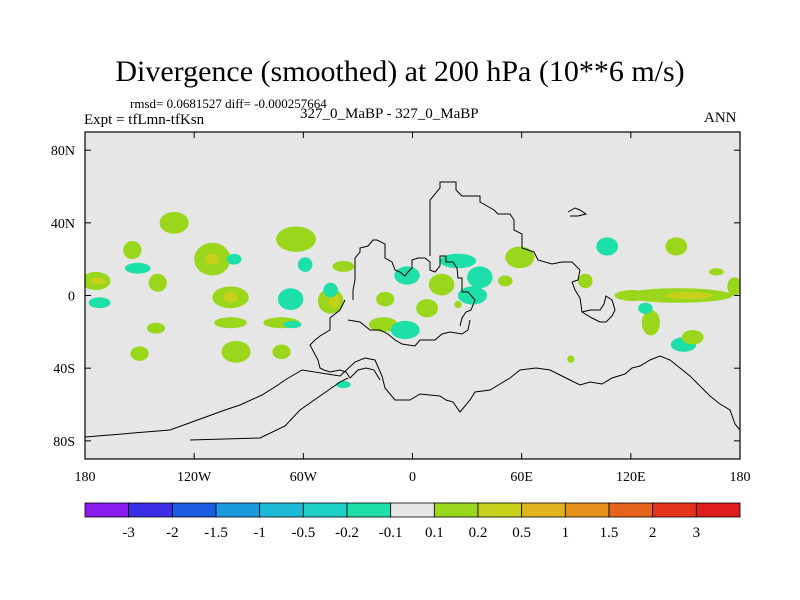  I want to click on colorbar-label: 1.5, so click(609, 533).